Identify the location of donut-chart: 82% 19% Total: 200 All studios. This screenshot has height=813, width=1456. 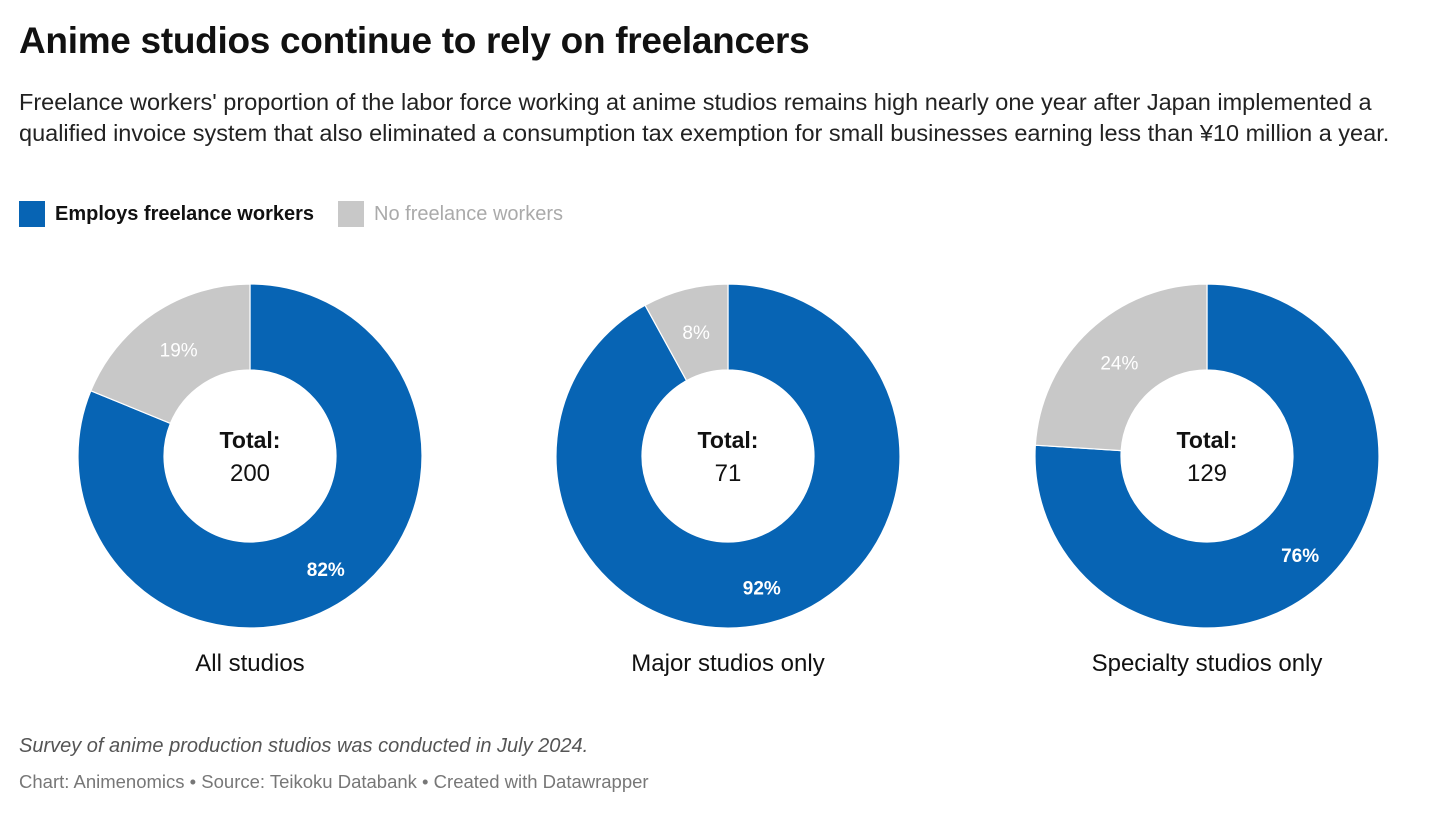
(250, 480).